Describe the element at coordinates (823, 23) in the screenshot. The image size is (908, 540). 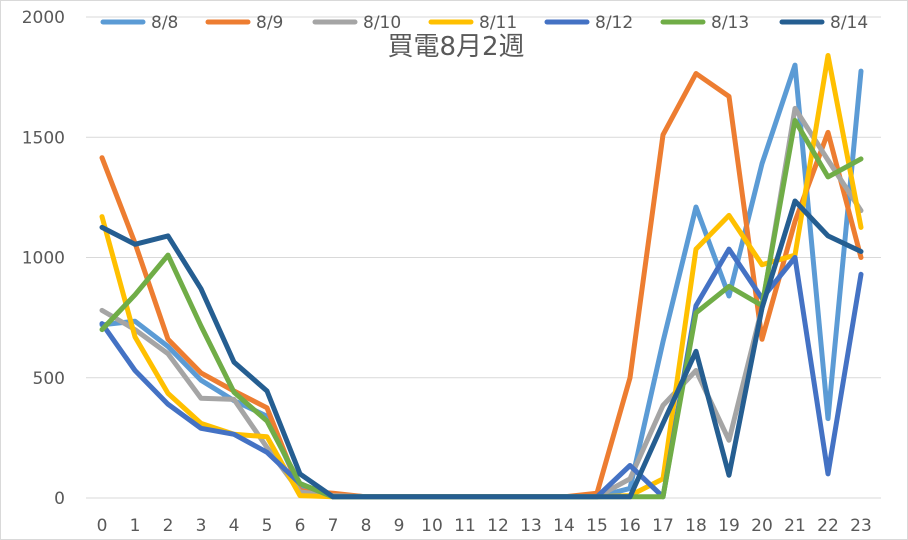
I see `legend-item-8-14: 8/14` at that location.